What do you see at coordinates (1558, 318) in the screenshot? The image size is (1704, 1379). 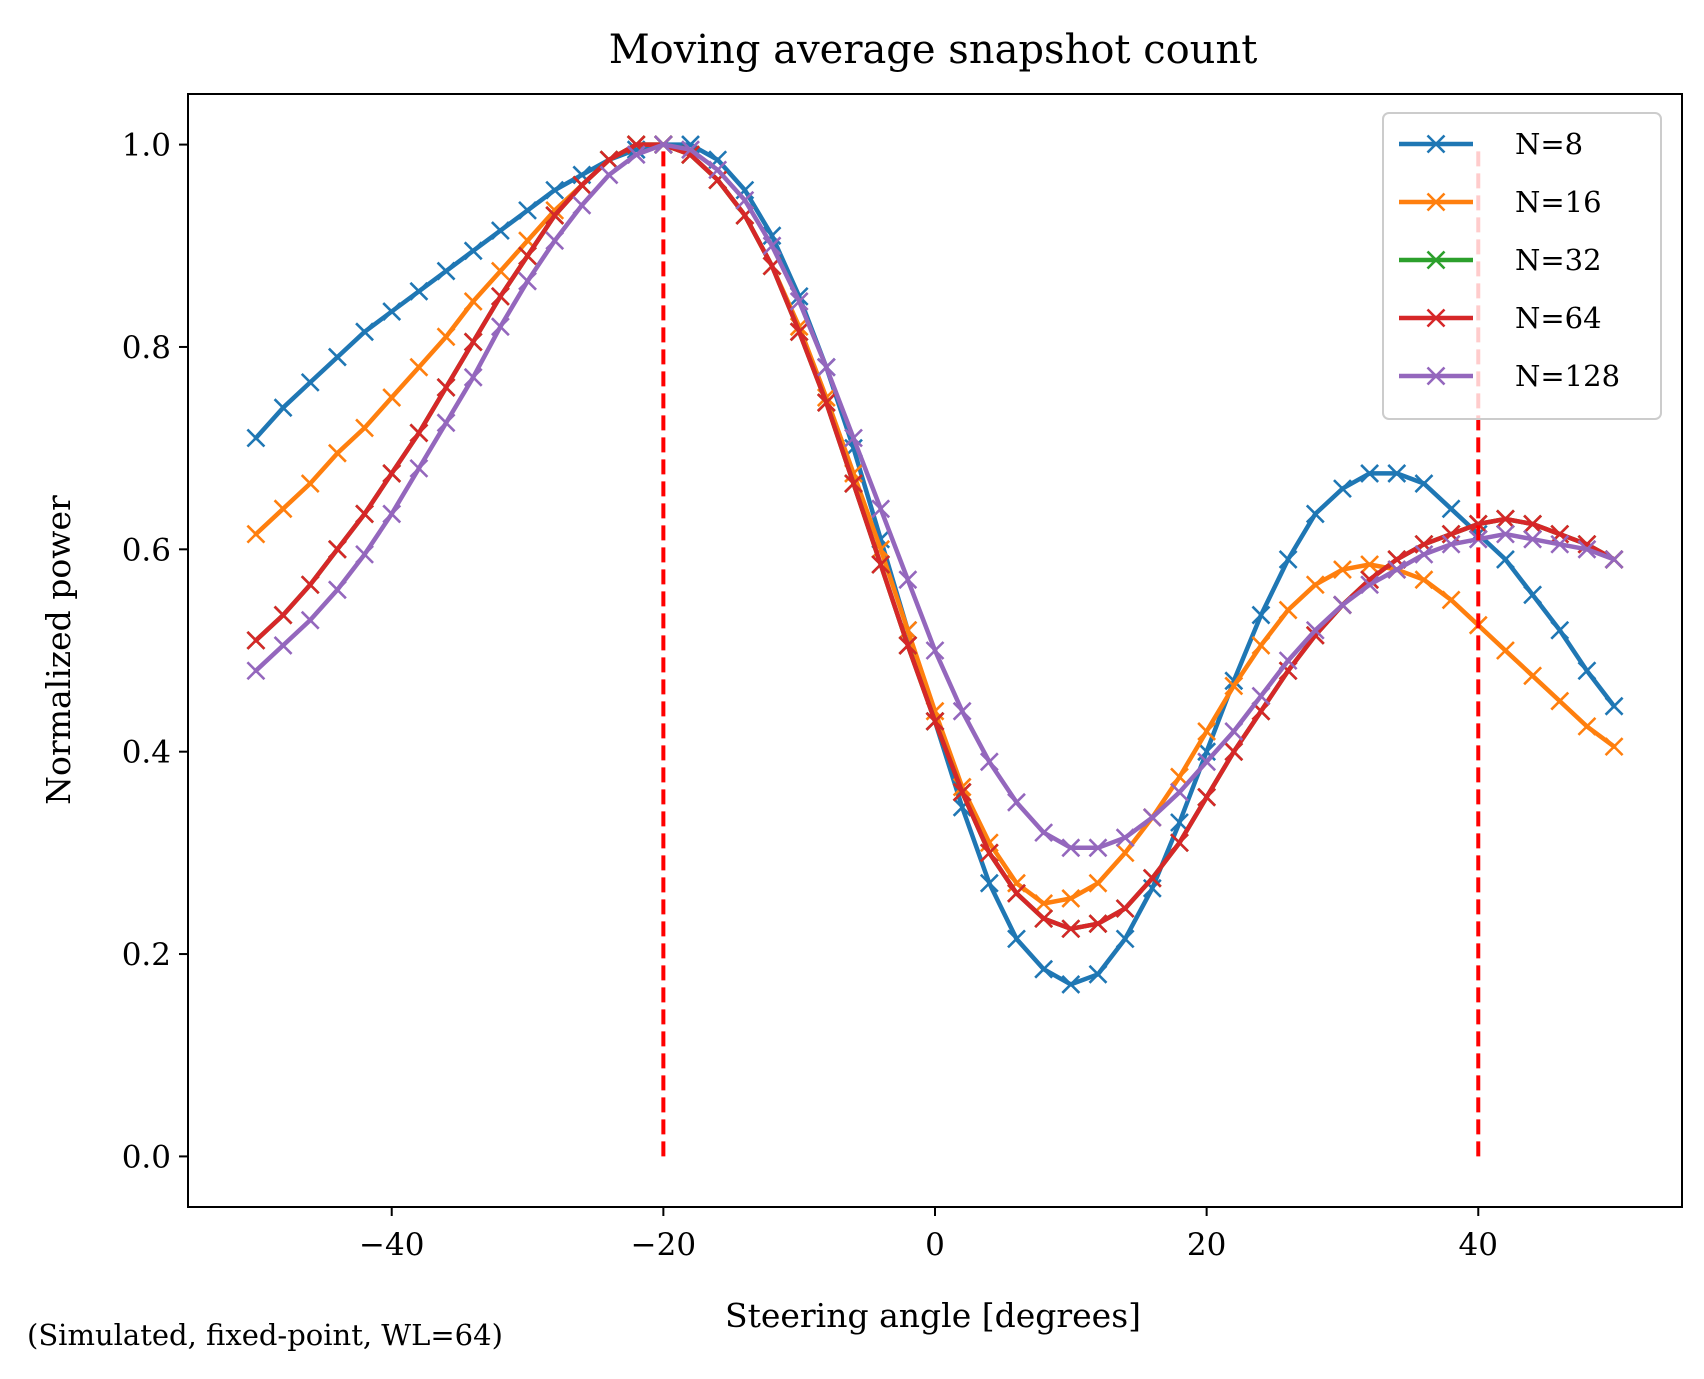 I see `legend-label: N=64` at bounding box center [1558, 318].